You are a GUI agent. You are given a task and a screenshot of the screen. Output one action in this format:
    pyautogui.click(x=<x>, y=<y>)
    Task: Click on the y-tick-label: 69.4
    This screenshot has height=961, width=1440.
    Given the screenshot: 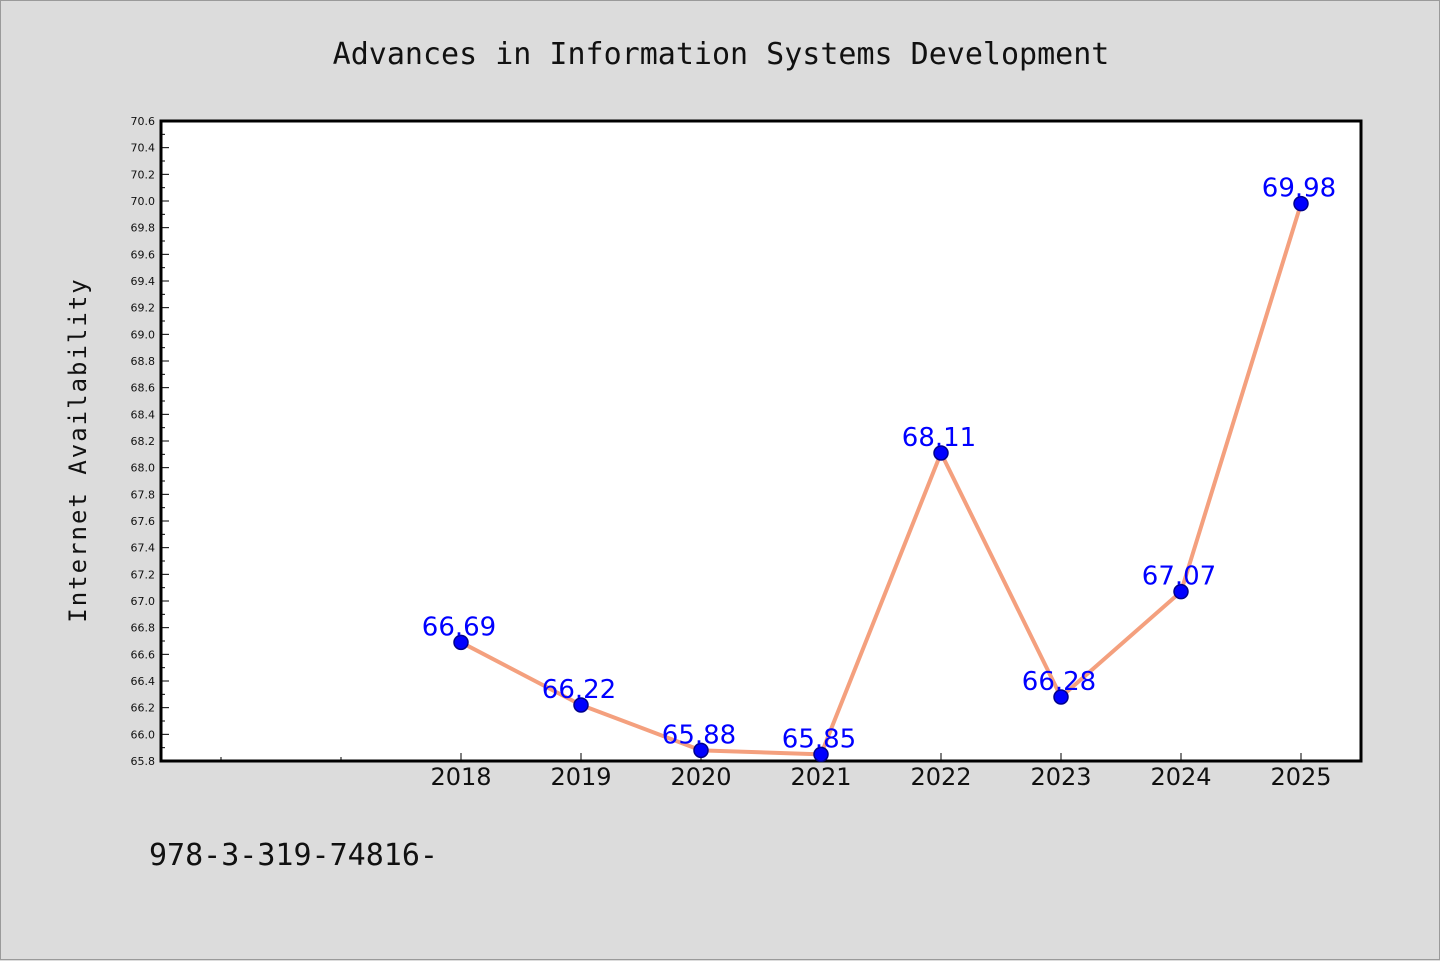 What is the action you would take?
    pyautogui.click(x=143, y=281)
    